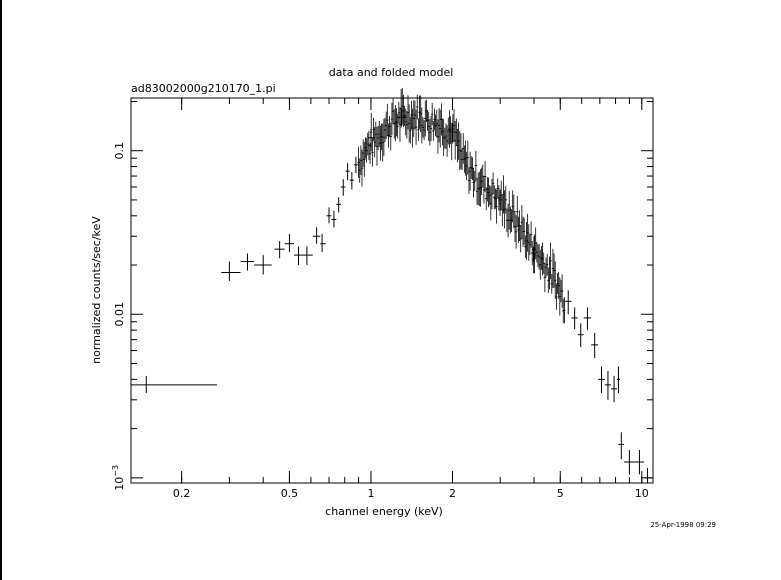 The height and width of the screenshot is (580, 781). I want to click on timestamp: 25-Apr-1998 09:29, so click(683, 525).